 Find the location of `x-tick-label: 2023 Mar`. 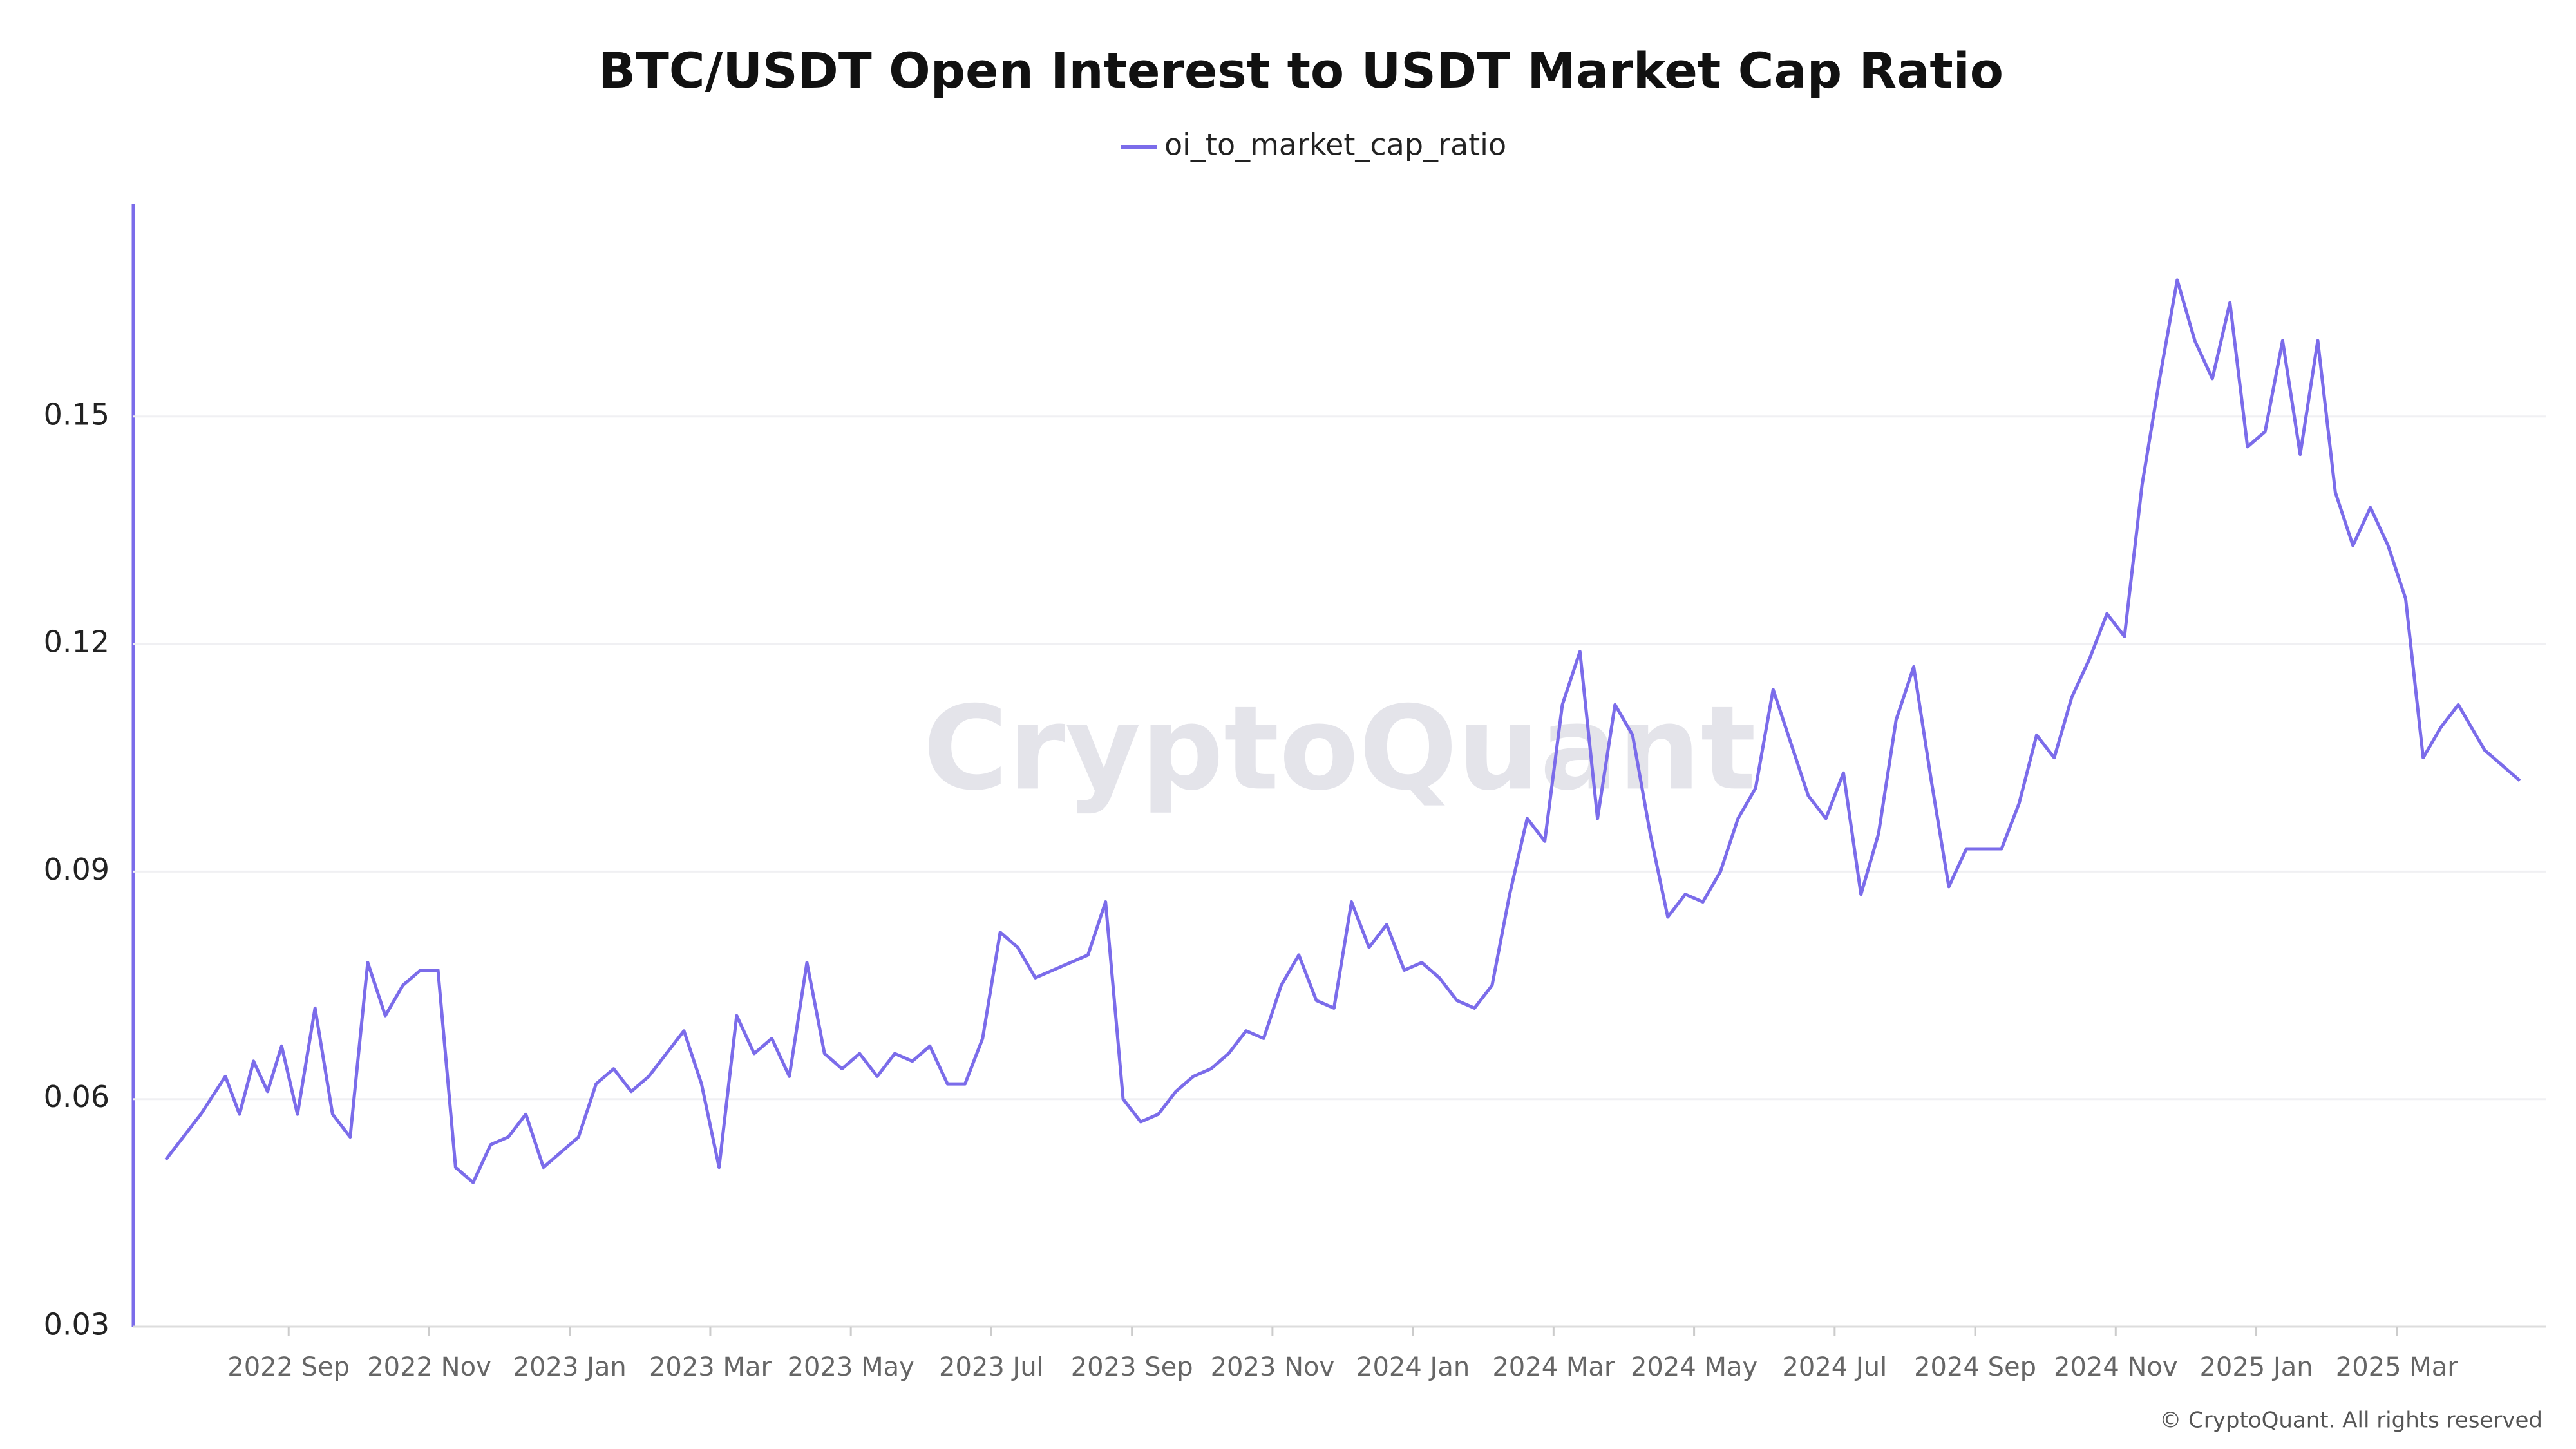

x-tick-label: 2023 Mar is located at coordinates (711, 1367).